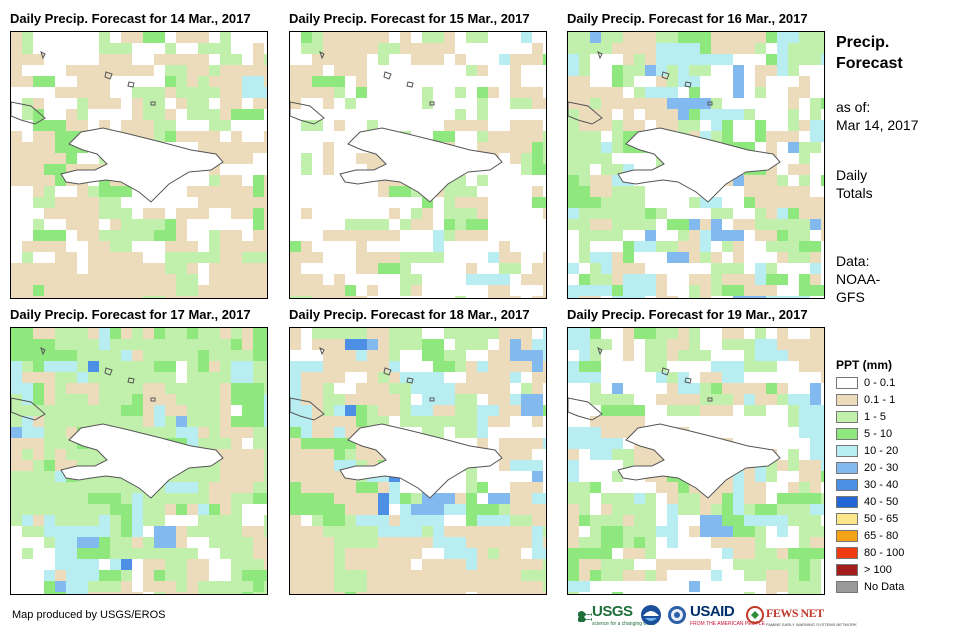  Describe the element at coordinates (864, 365) in the screenshot. I see `legend-title: PPT (mm)` at that location.